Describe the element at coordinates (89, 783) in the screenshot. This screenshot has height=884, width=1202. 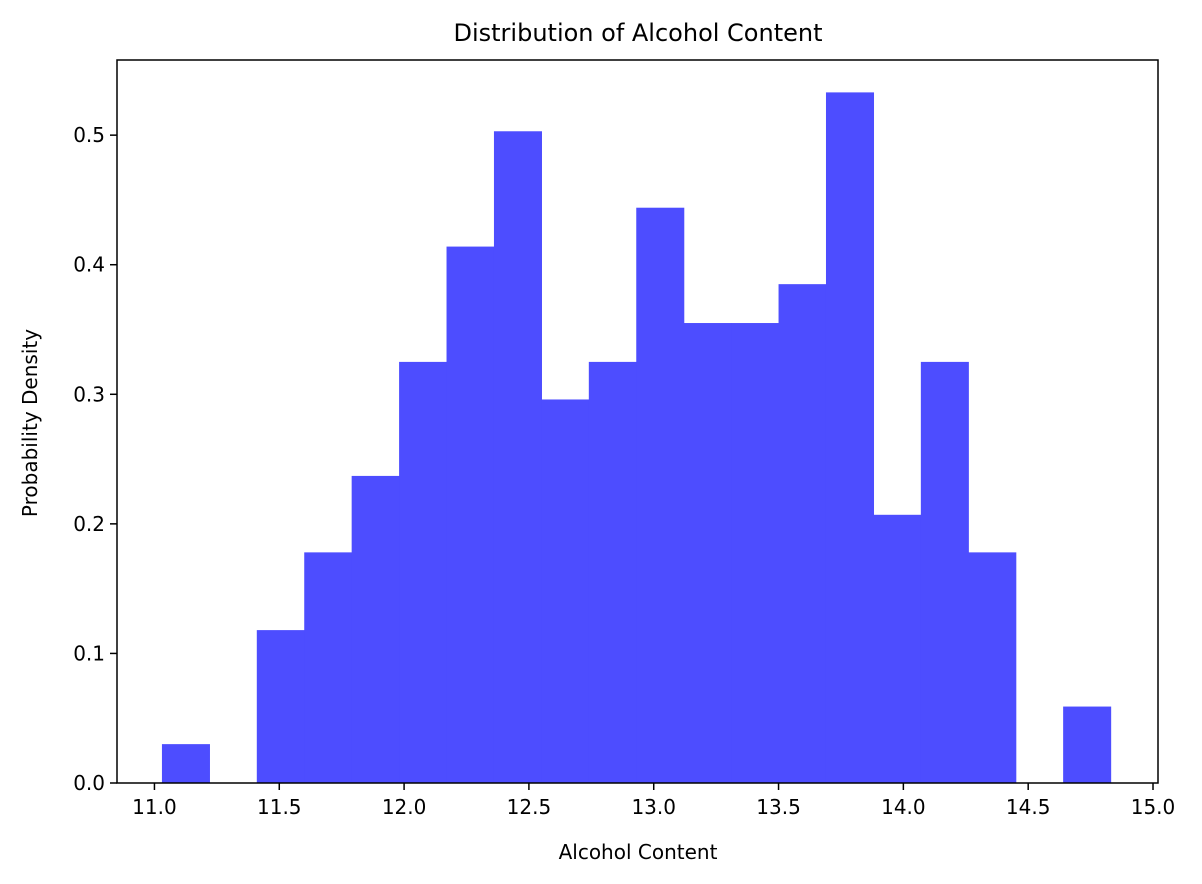
I see `y-tick-label: 0.0` at that location.